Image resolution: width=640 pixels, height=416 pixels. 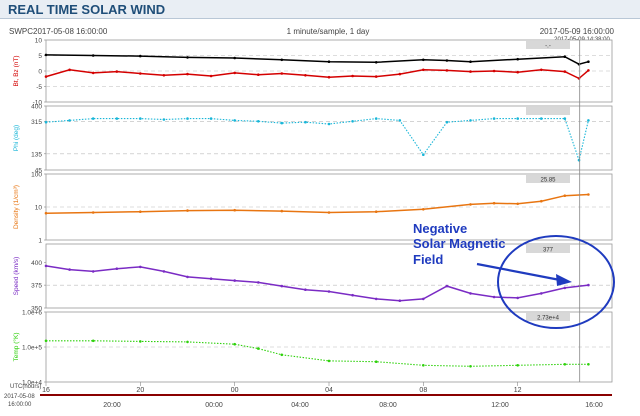 I want to click on utc-hours-label: UTC(hours), so click(x=25, y=387).